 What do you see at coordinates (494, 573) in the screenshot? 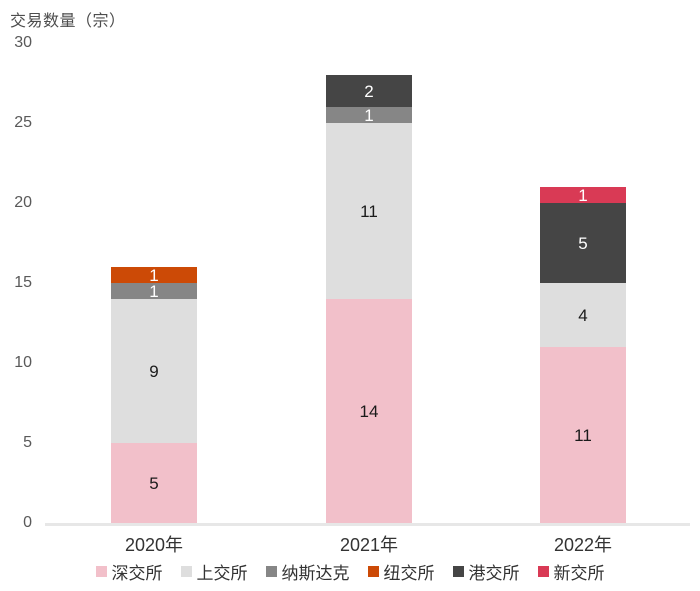
I see `legend-label: 港交所` at bounding box center [494, 573].